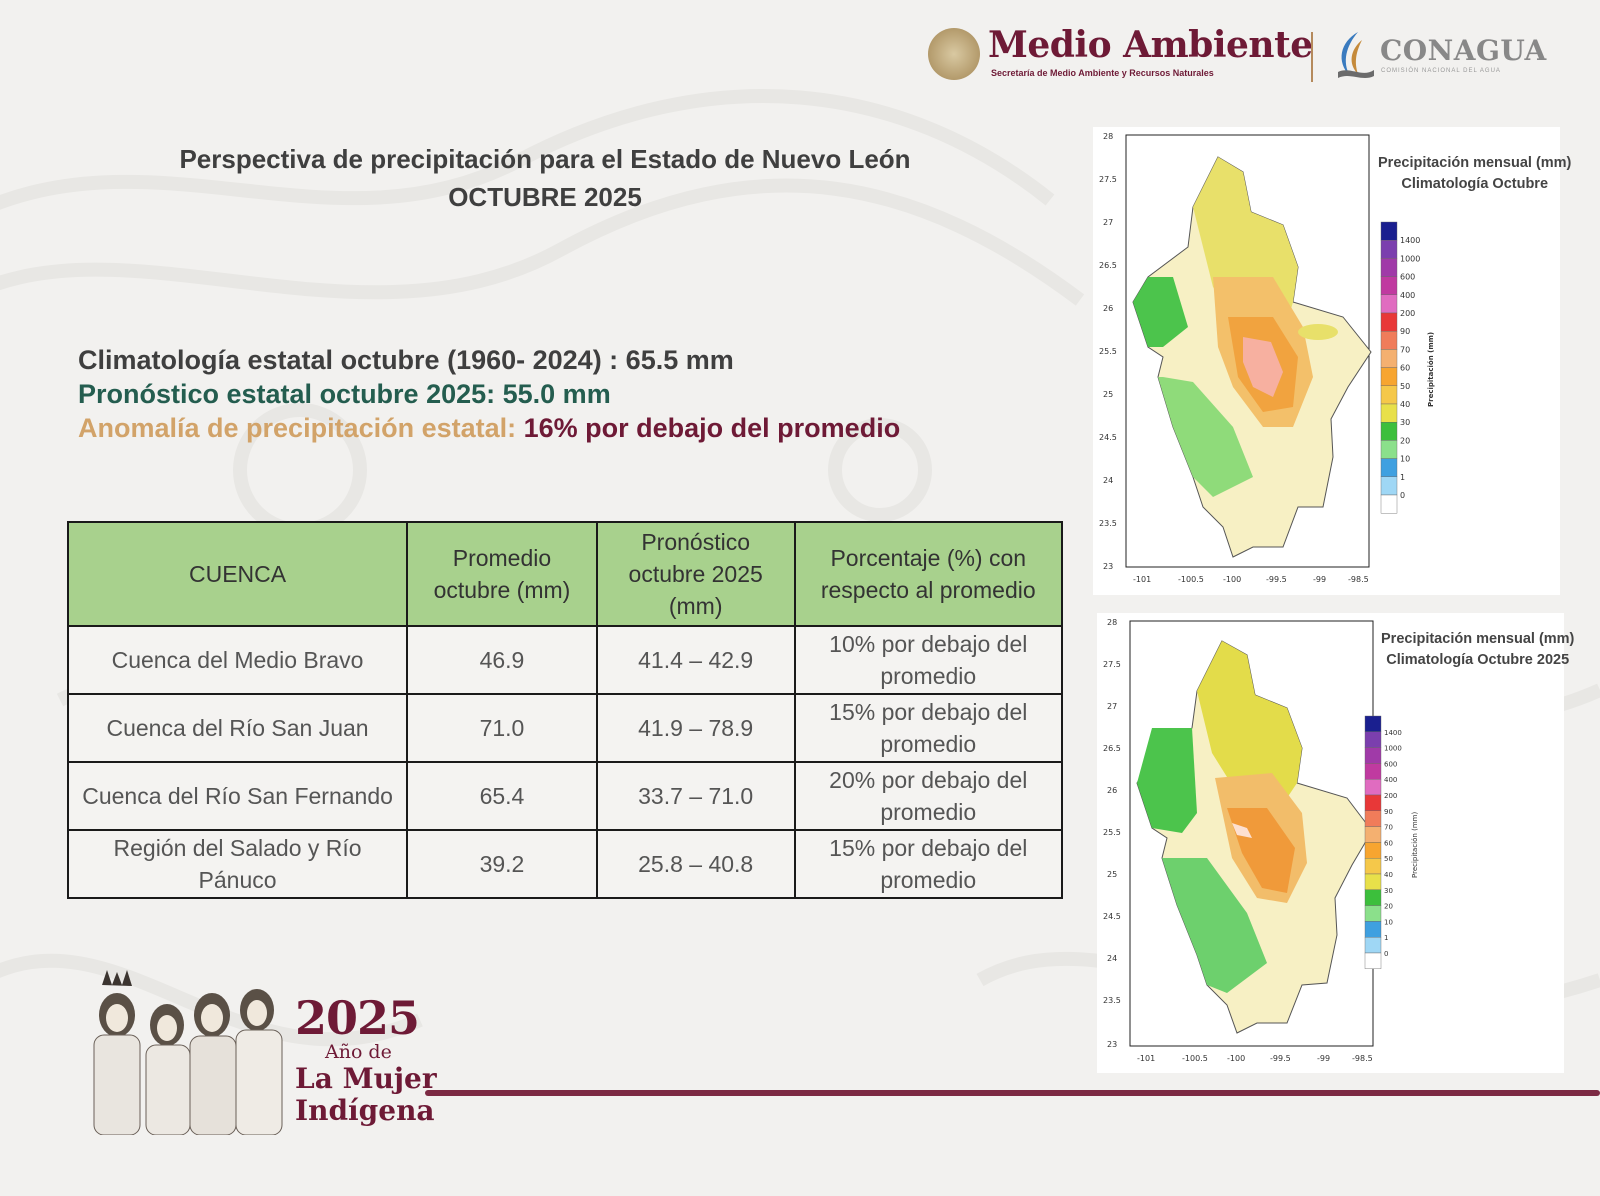 This screenshot has width=1600, height=1196. I want to click on map-title-line-2: Climatología Octubre, so click(1475, 184).